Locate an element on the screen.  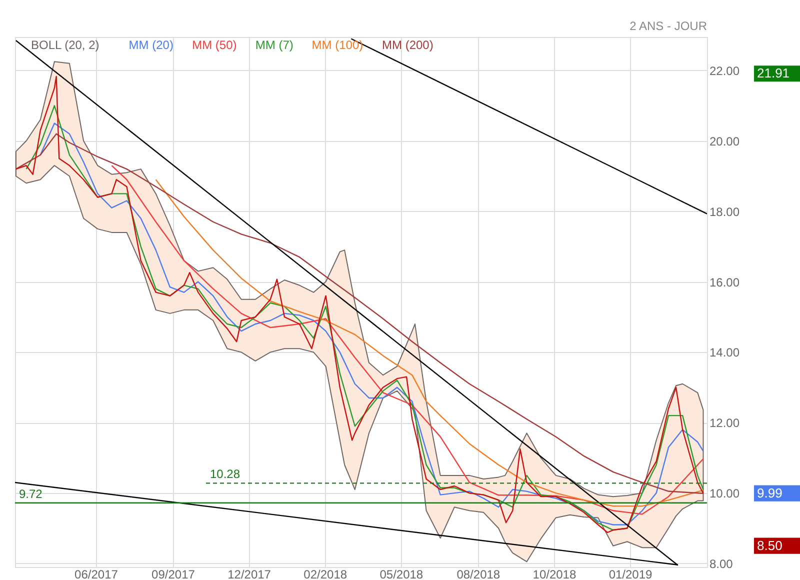
x-tick-label: 12/2017 is located at coordinates (250, 574).